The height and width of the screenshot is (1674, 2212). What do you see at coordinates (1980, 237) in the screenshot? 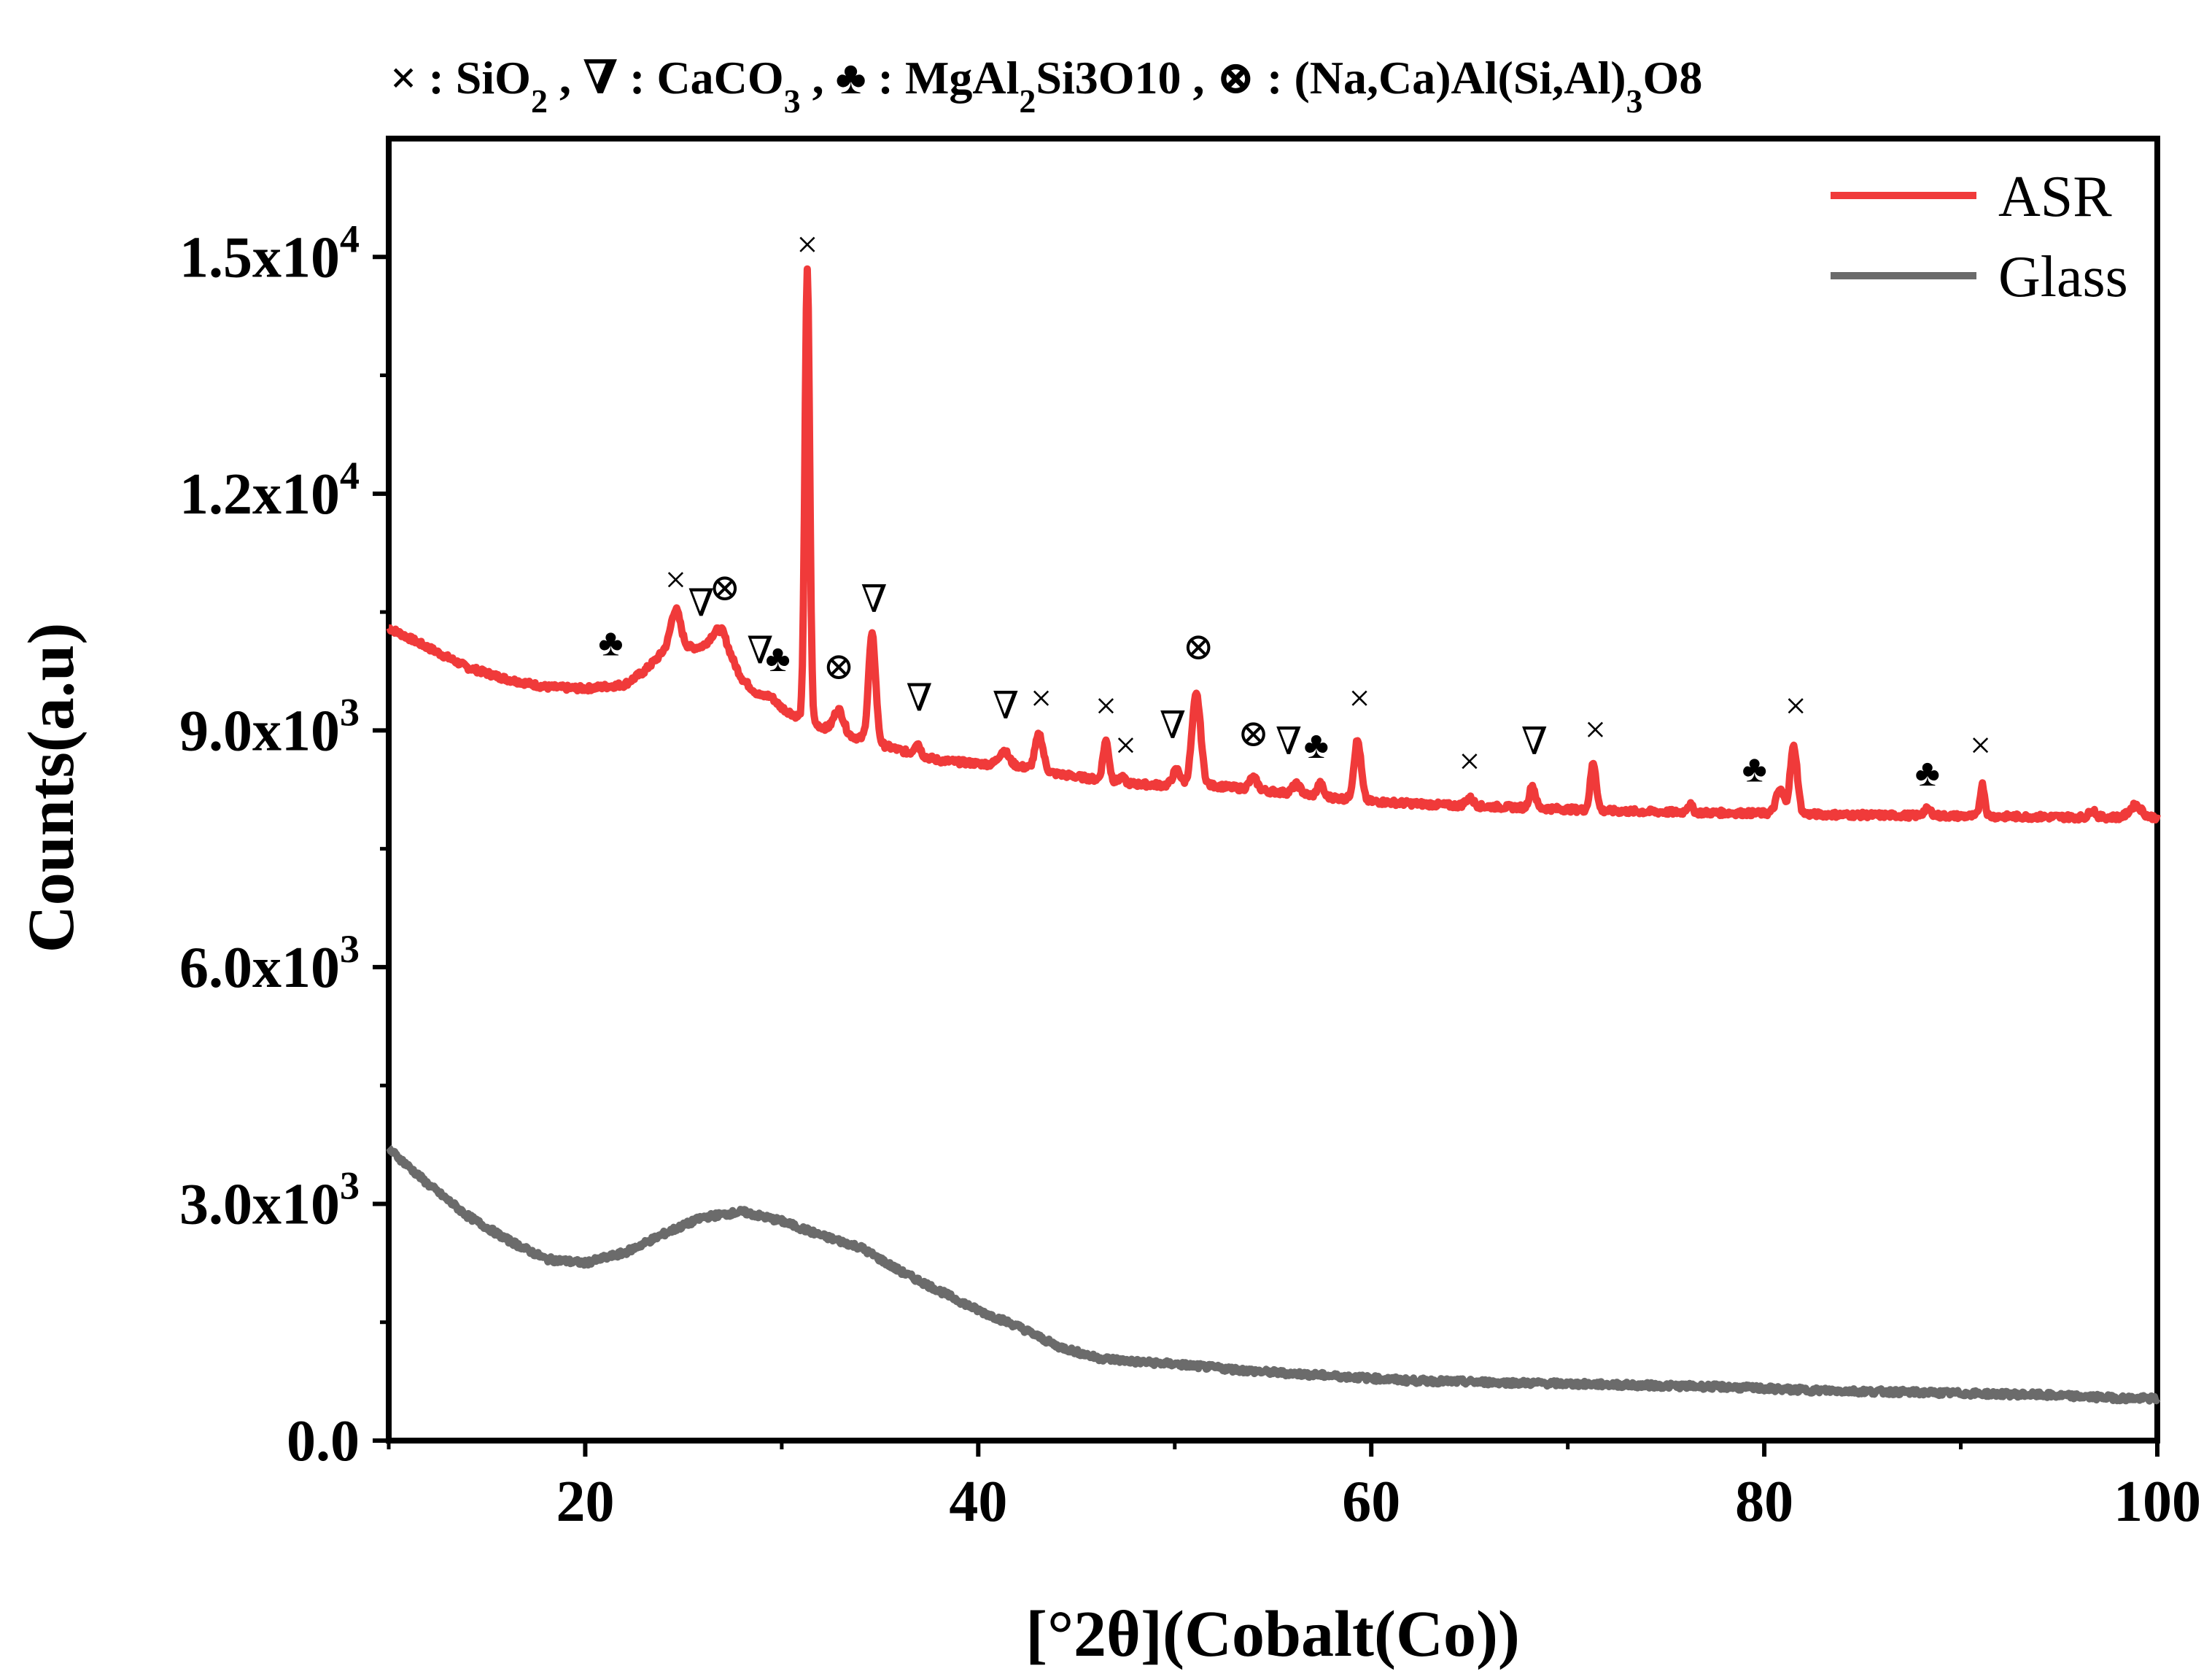
I see `legend: ASR Glass` at bounding box center [1980, 237].